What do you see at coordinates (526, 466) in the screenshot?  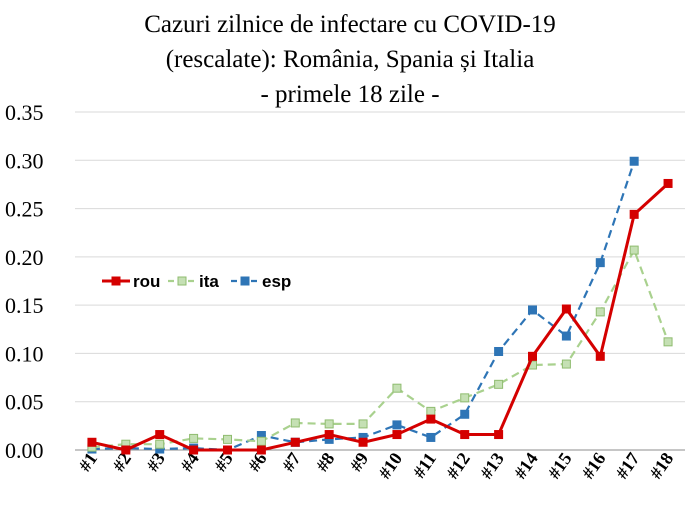 I see `x-tick-label: #14` at bounding box center [526, 466].